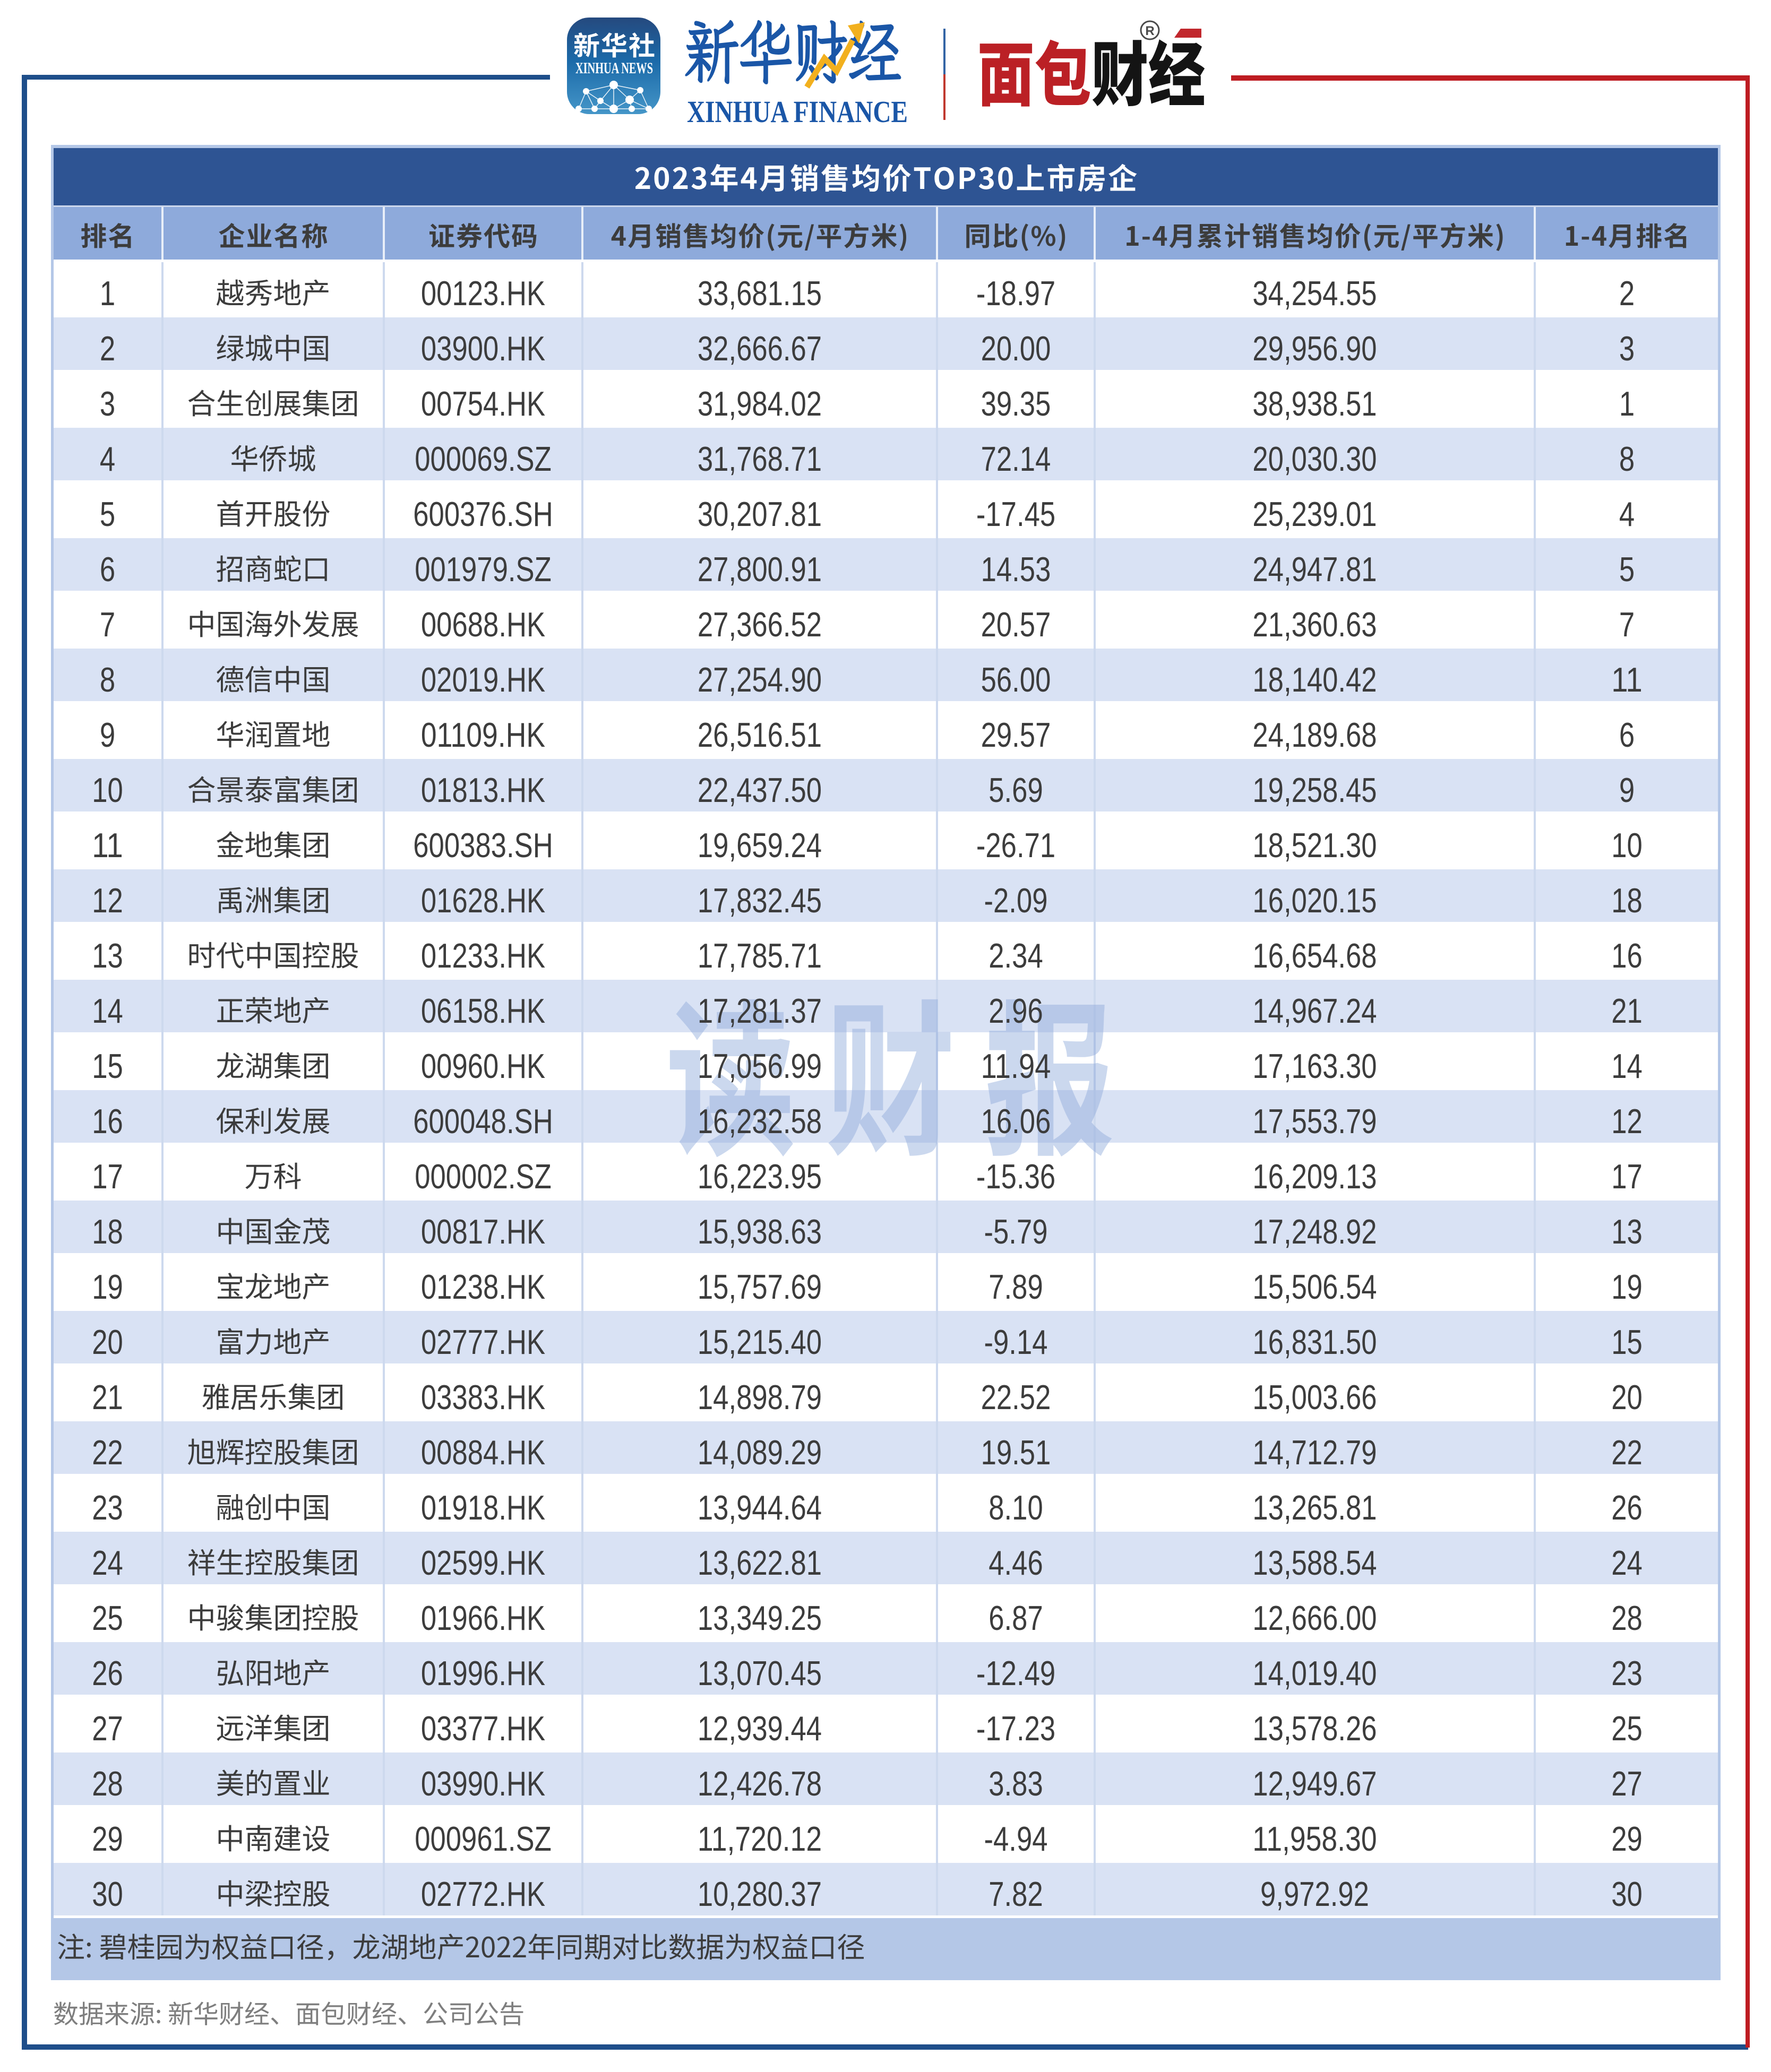 Image resolution: width=1771 pixels, height=2072 pixels. Describe the element at coordinates (1314, 293) in the screenshot. I see `svg-text: 34,254.55` at that location.